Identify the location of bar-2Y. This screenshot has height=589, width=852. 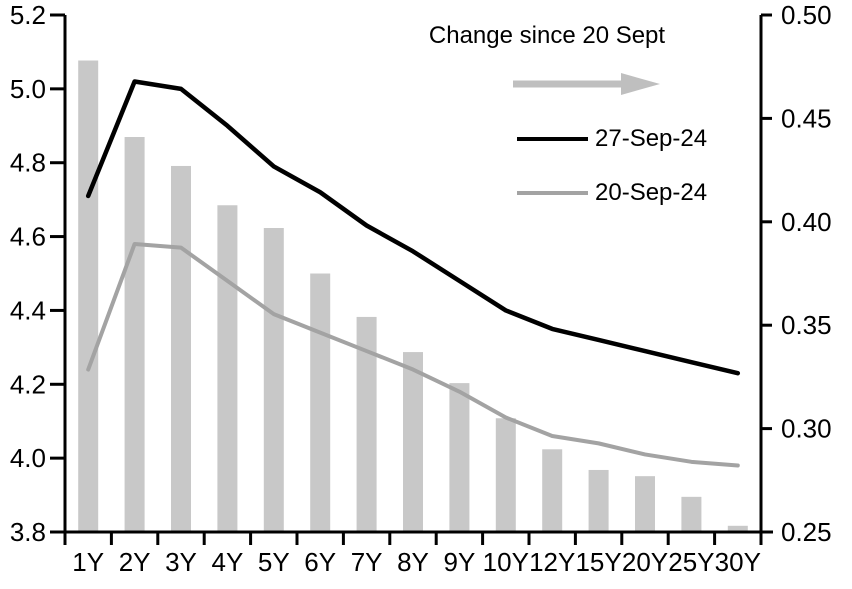
(134, 334).